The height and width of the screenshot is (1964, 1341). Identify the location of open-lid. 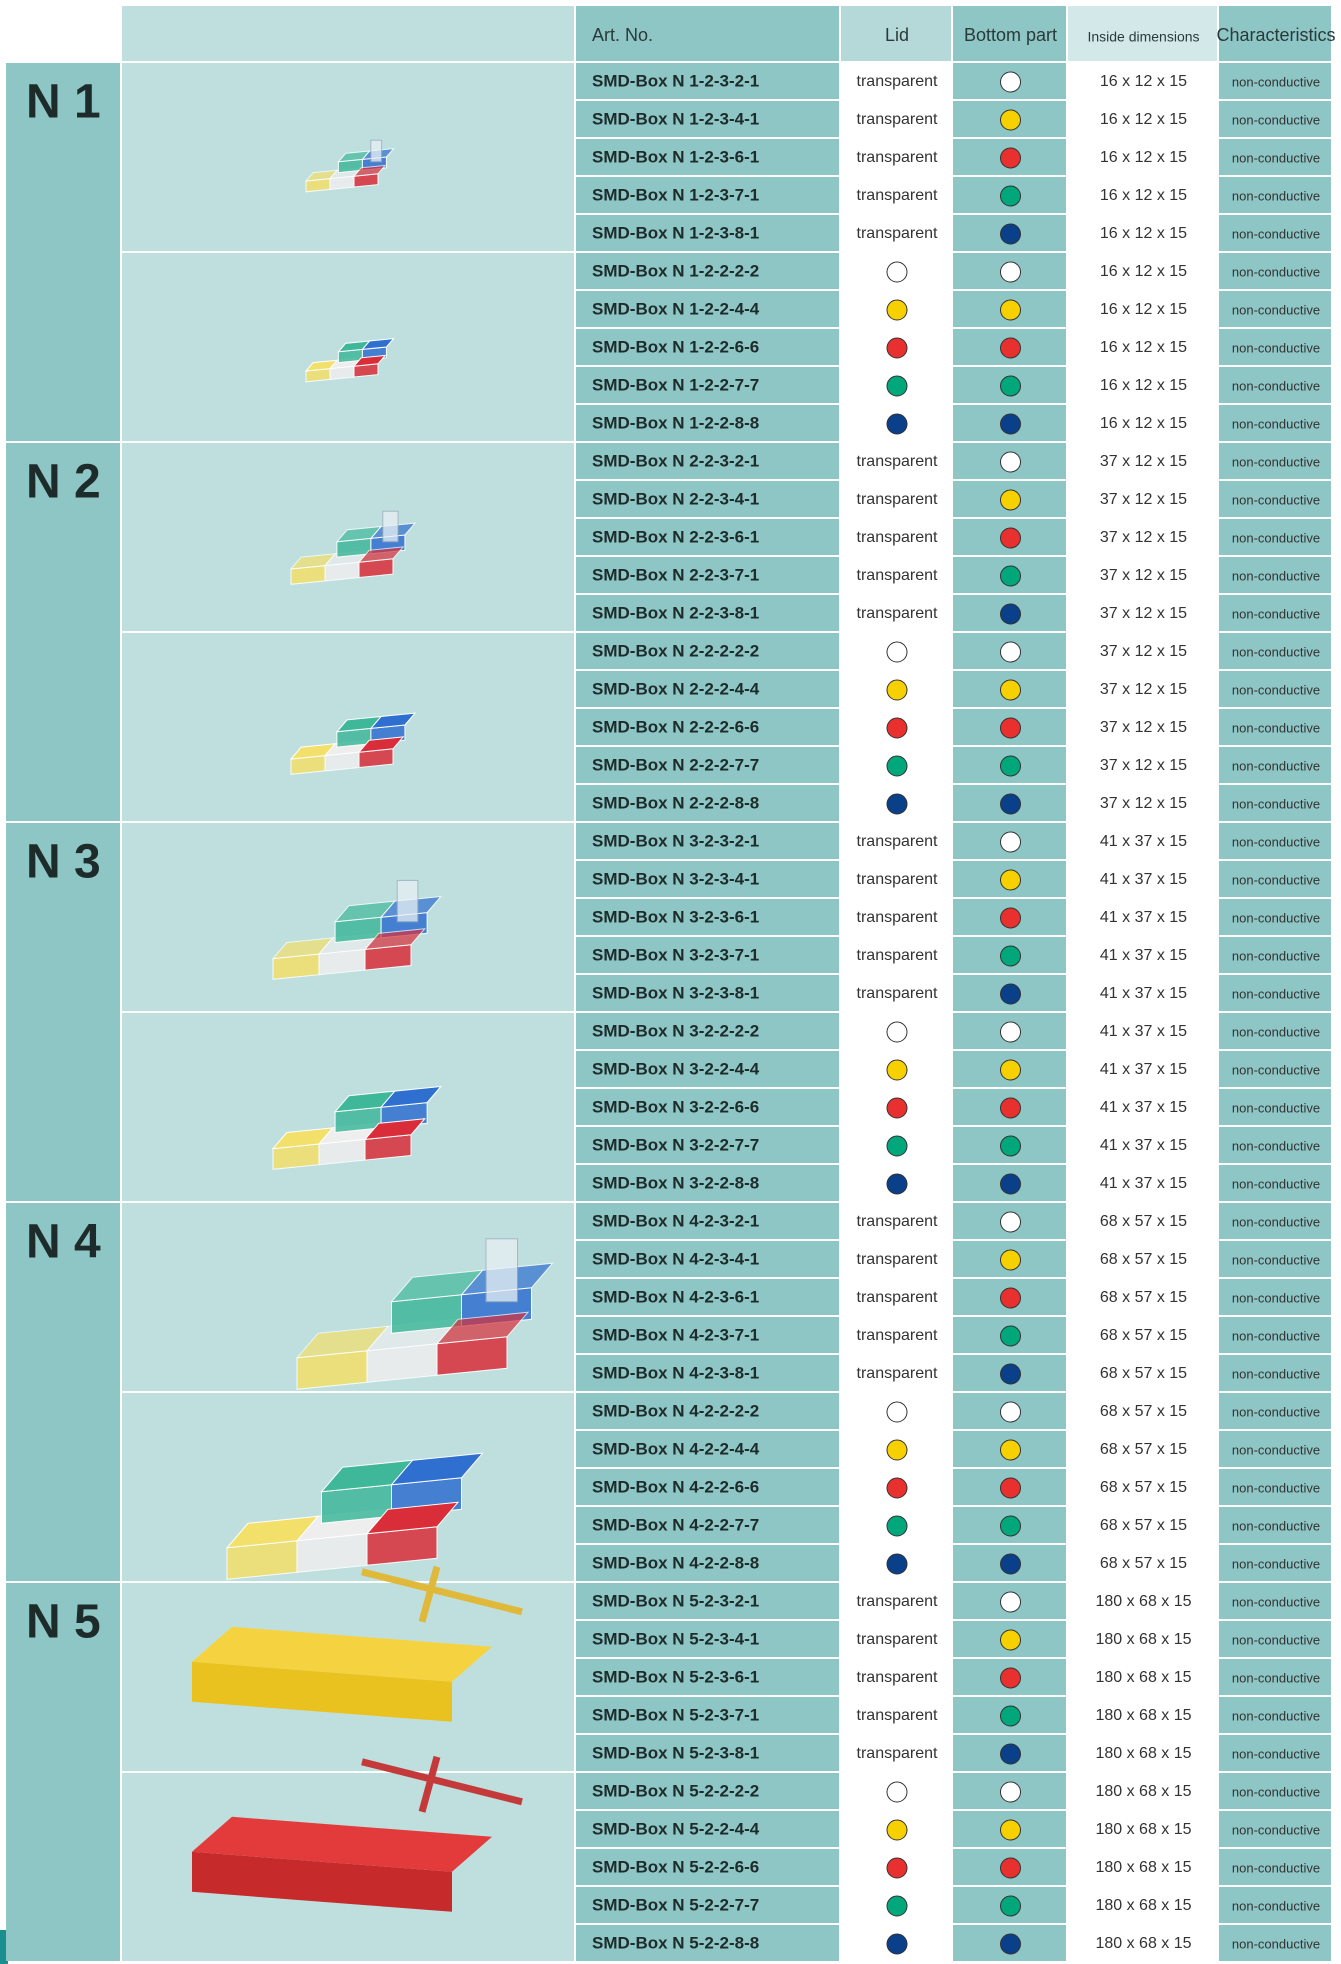
(501, 1270).